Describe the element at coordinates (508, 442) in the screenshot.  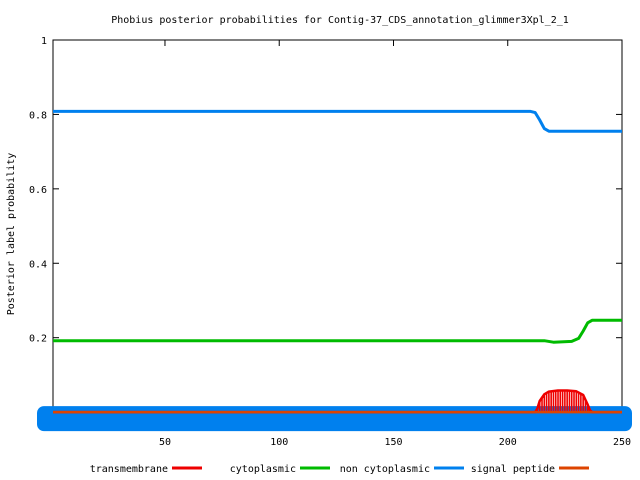
I see `x-tick-label: 200` at that location.